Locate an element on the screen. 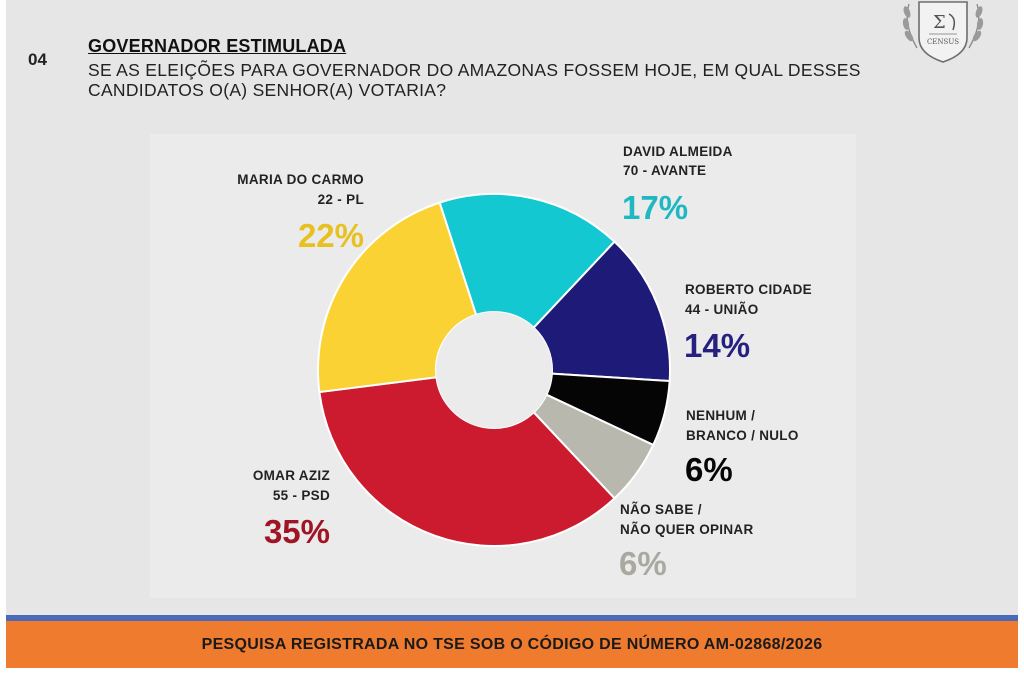  svg-text: Σ is located at coordinates (939, 22).